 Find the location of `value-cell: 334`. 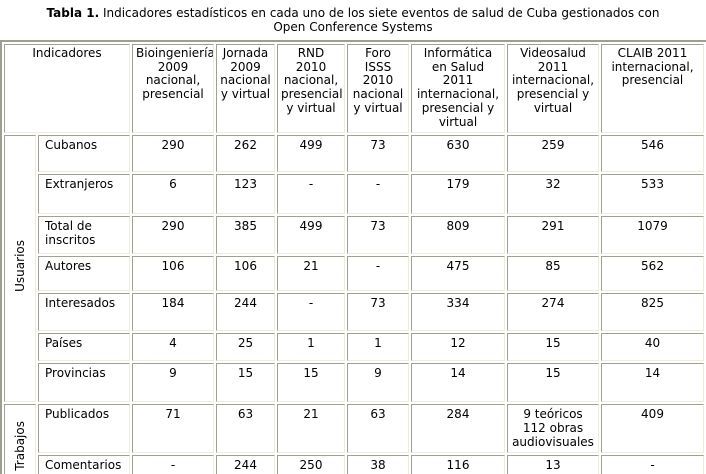

value-cell: 334 is located at coordinates (458, 311).